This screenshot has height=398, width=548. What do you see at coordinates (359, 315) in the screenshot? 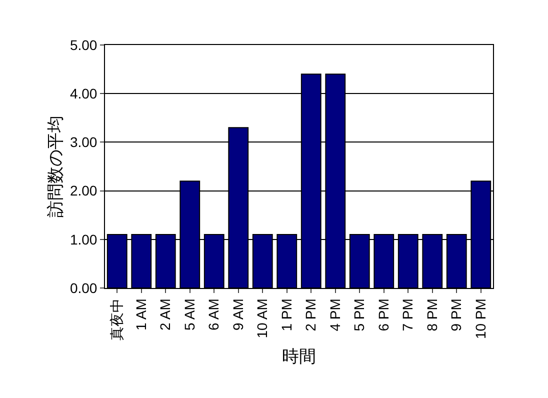
I see `x-tick-label: 5 PM` at bounding box center [359, 315].